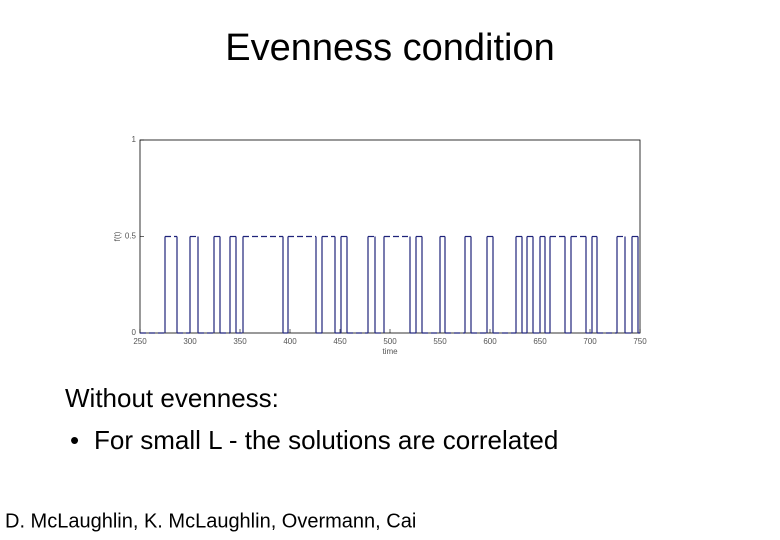 The width and height of the screenshot is (780, 540). Describe the element at coordinates (440, 341) in the screenshot. I see `x-tick-label: 550` at that location.